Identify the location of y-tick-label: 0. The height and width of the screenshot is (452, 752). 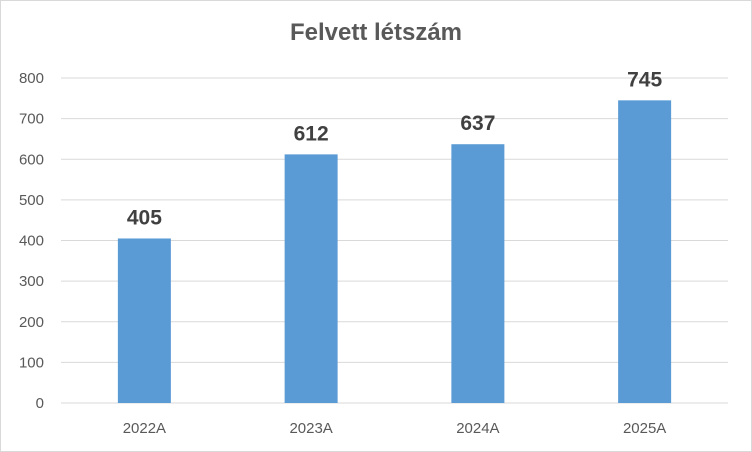
(40, 403).